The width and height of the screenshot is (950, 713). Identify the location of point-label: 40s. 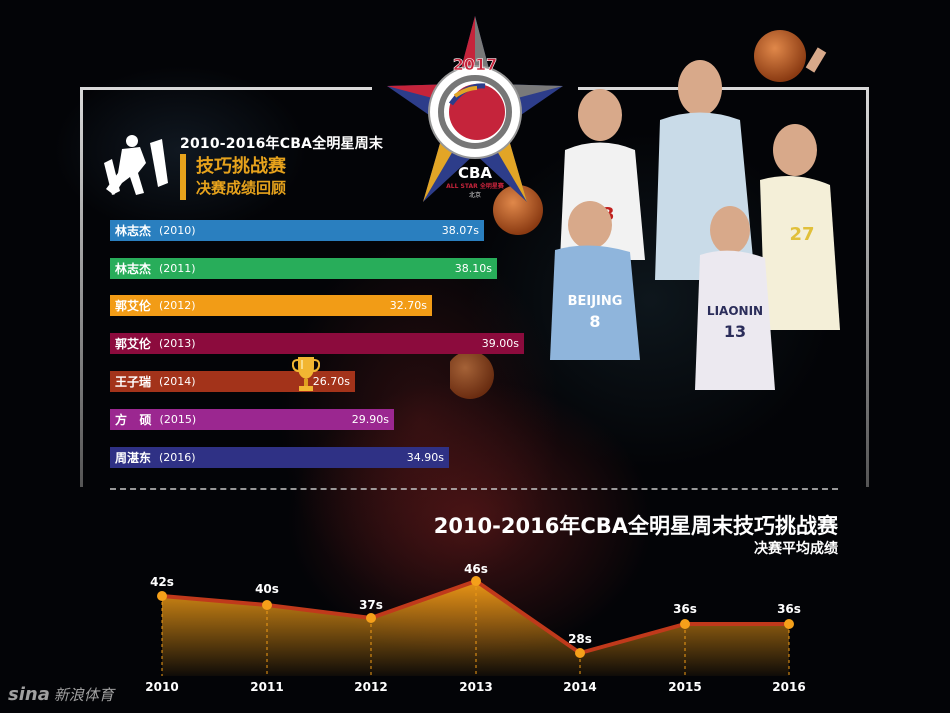
(267, 589).